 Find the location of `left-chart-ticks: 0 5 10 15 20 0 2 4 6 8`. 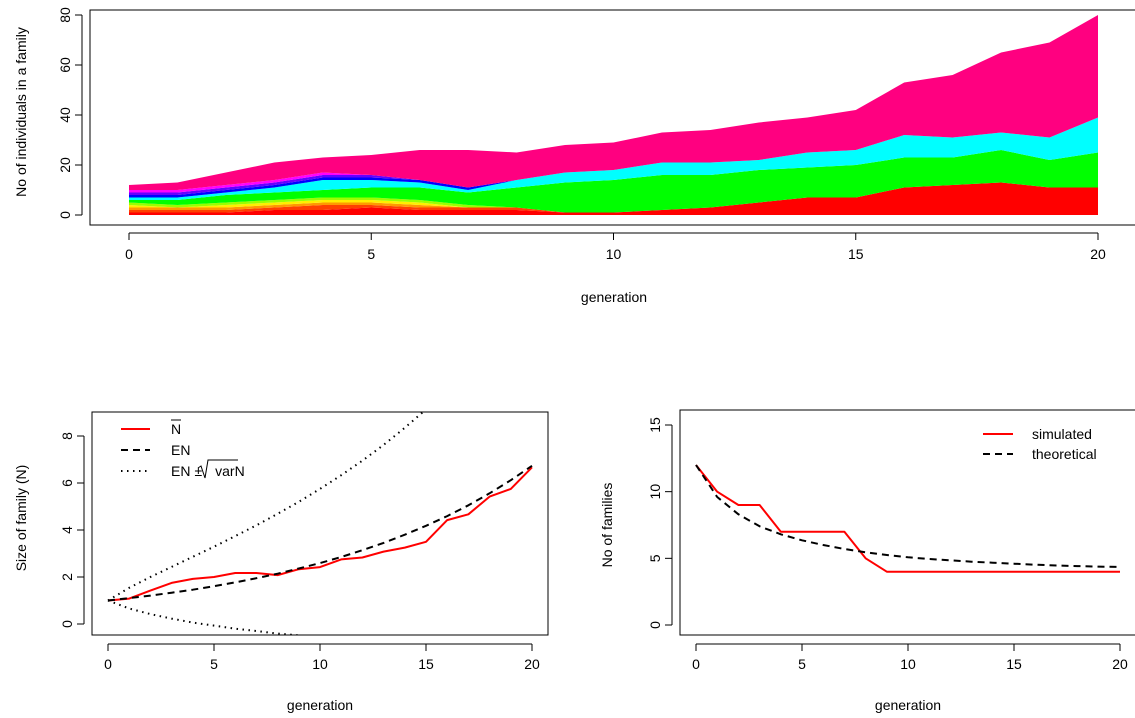

left-chart-ticks: 0 5 10 15 20 0 2 4 6 8 is located at coordinates (299, 552).